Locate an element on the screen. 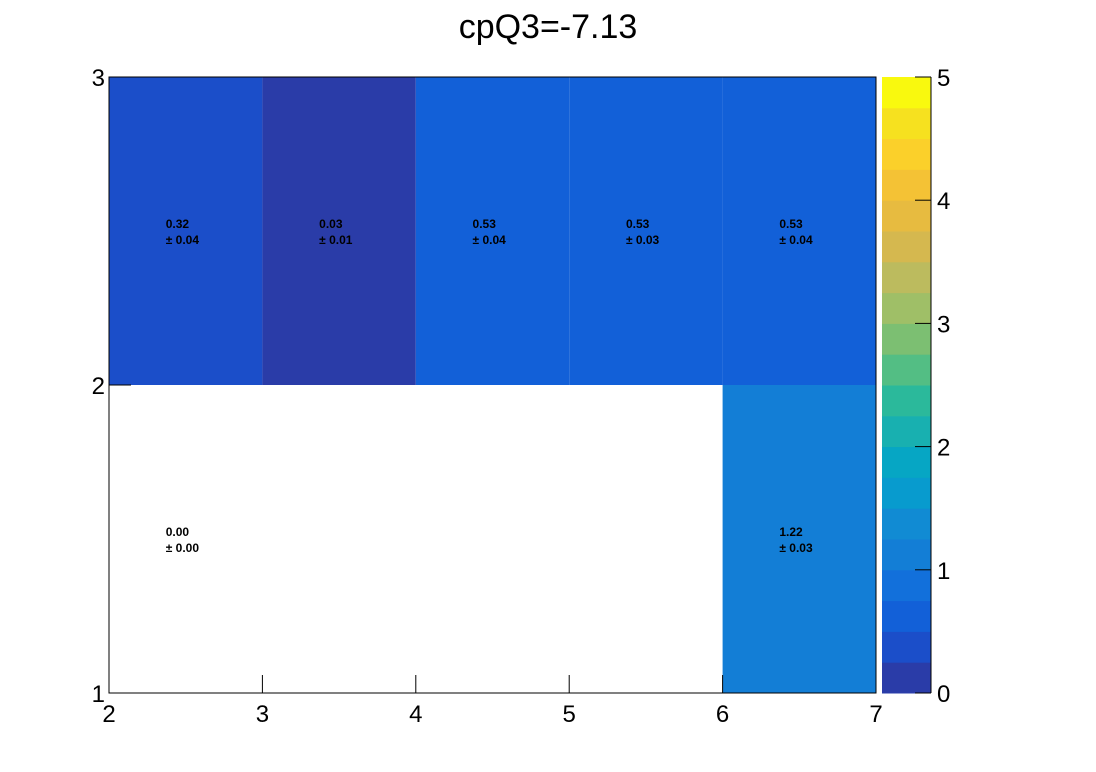  y-tick-label: 1 is located at coordinates (98, 694).